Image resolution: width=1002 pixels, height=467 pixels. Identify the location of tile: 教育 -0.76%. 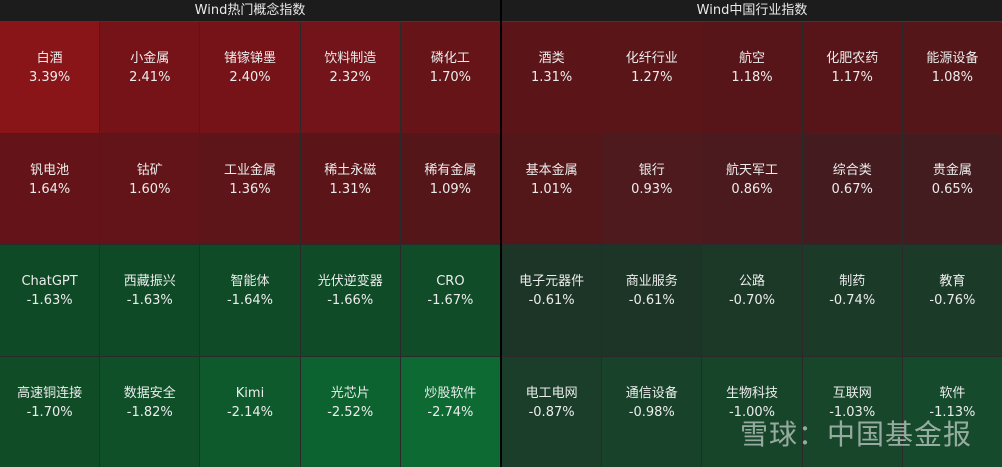
(952, 300).